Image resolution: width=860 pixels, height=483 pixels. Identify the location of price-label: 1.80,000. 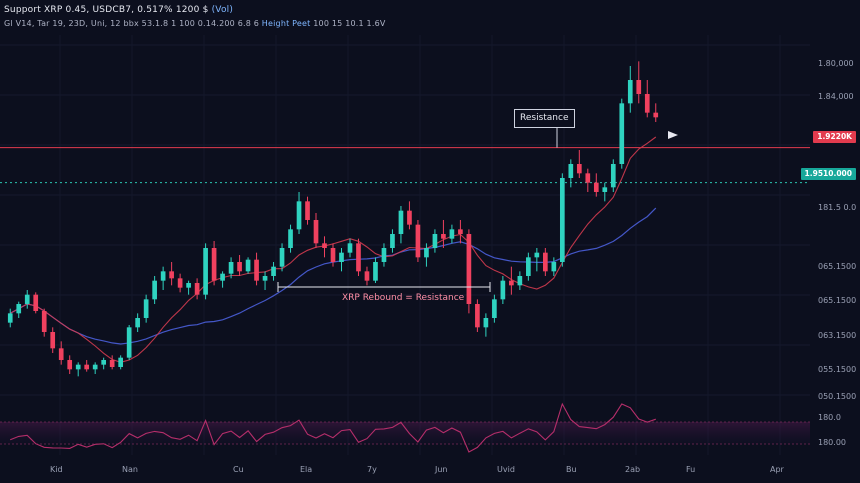
(836, 63).